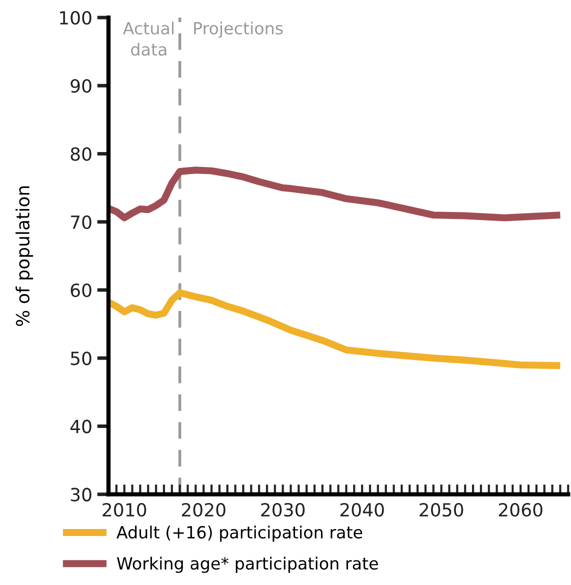  I want to click on y-tick-label: 90, so click(81, 86).